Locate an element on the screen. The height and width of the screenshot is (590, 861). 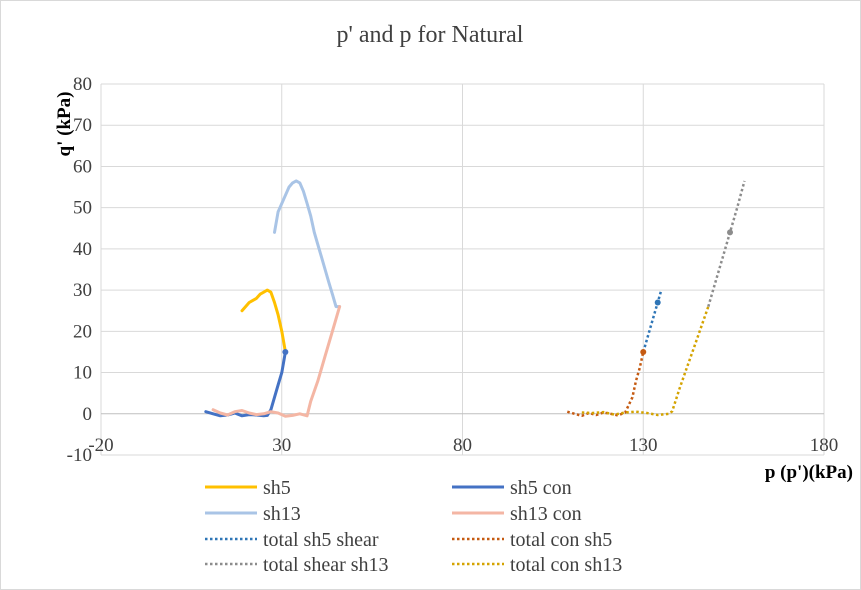
legend-label-total-shear-sh13: total shear sh13 is located at coordinates (326, 565).